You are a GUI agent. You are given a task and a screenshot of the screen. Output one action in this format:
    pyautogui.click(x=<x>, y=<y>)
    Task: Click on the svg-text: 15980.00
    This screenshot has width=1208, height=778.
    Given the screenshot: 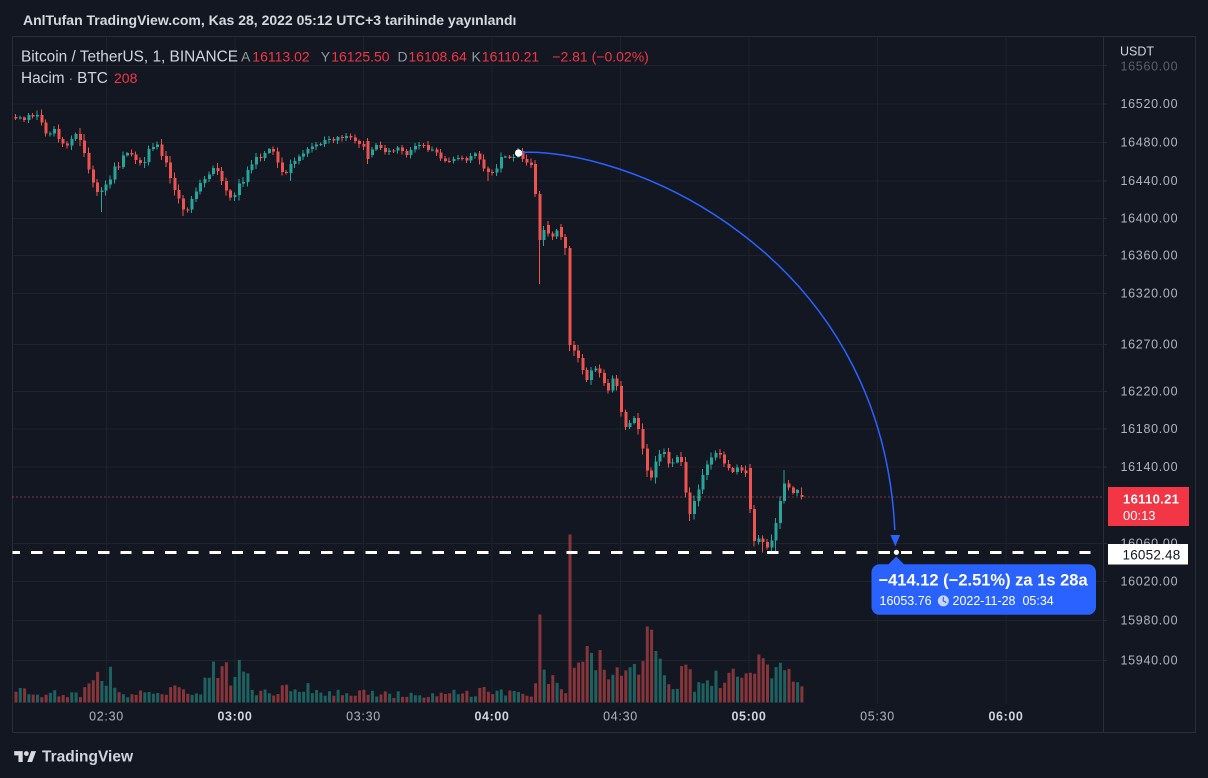 What is the action you would take?
    pyautogui.click(x=1150, y=621)
    